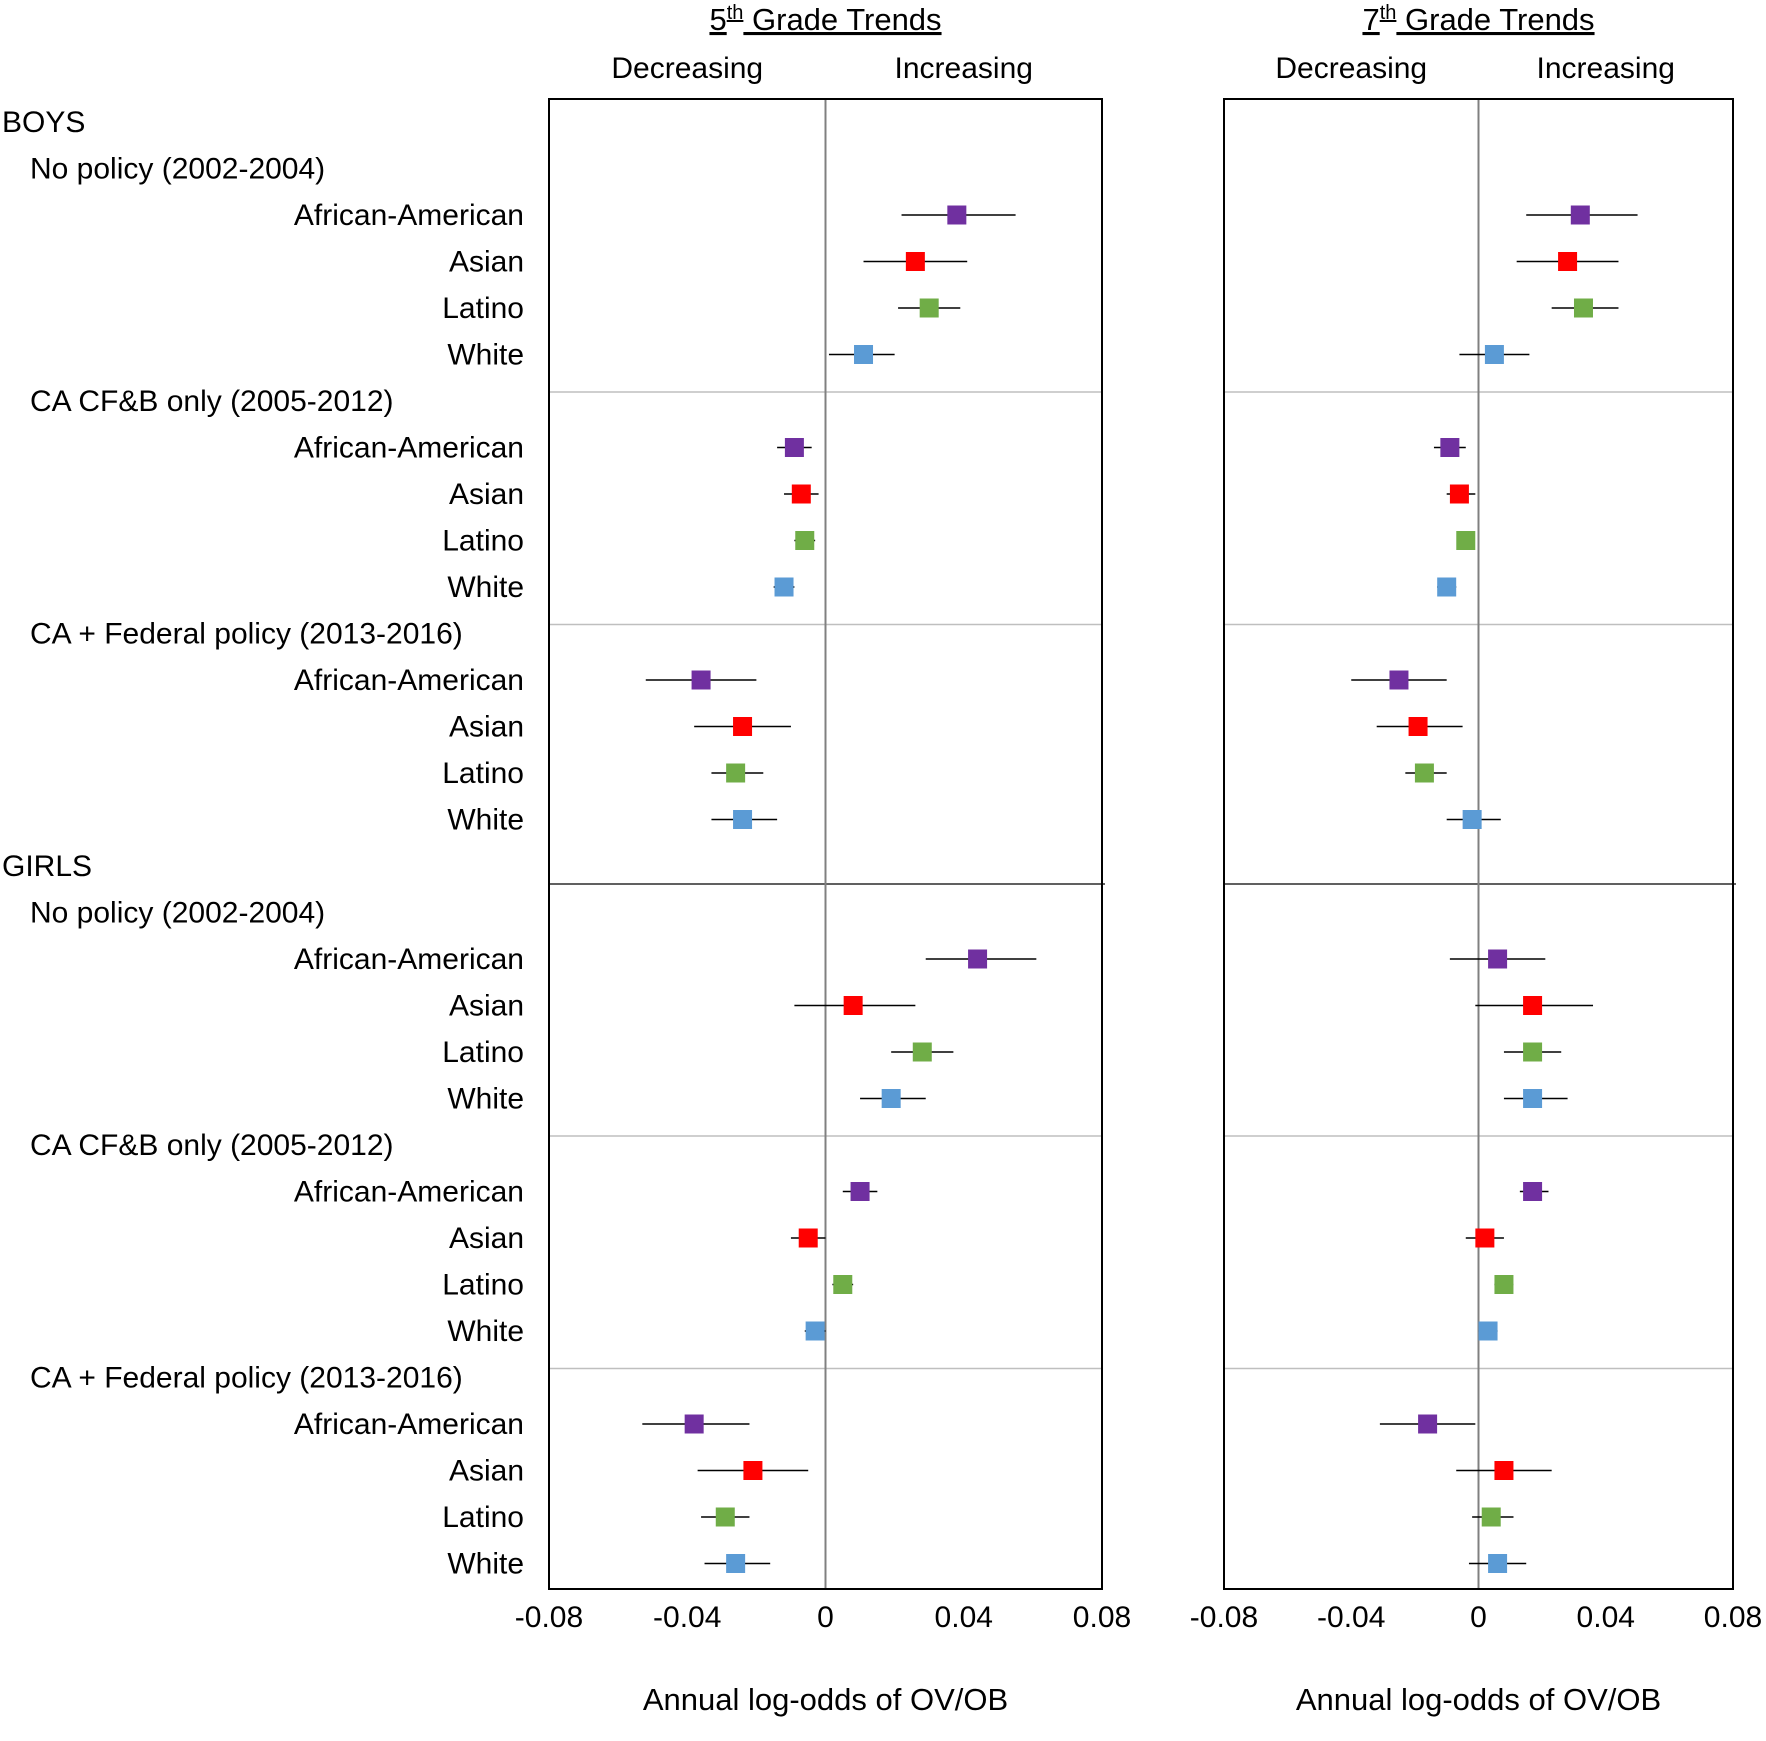 The image size is (1766, 1741). I want to click on title-grade-number: 7, so click(1370, 19).